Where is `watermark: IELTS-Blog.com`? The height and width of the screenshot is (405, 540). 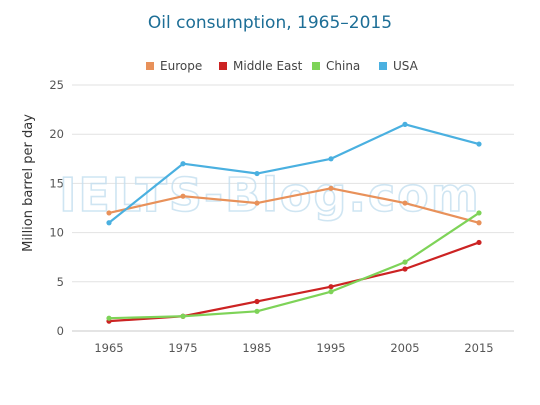
watermark: IELTS-Blog.com is located at coordinates (269, 195).